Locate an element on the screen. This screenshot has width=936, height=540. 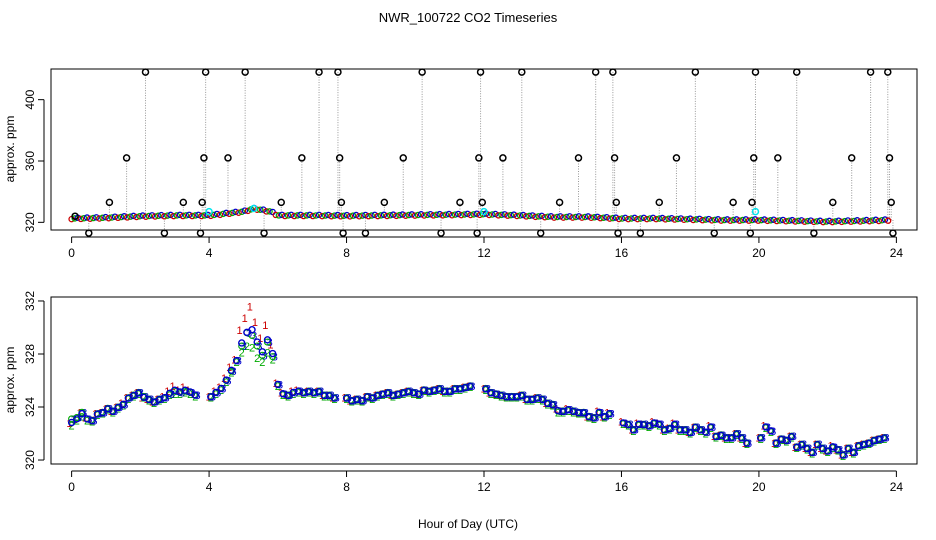
bottom-x-tick-label: 4 is located at coordinates (209, 487).